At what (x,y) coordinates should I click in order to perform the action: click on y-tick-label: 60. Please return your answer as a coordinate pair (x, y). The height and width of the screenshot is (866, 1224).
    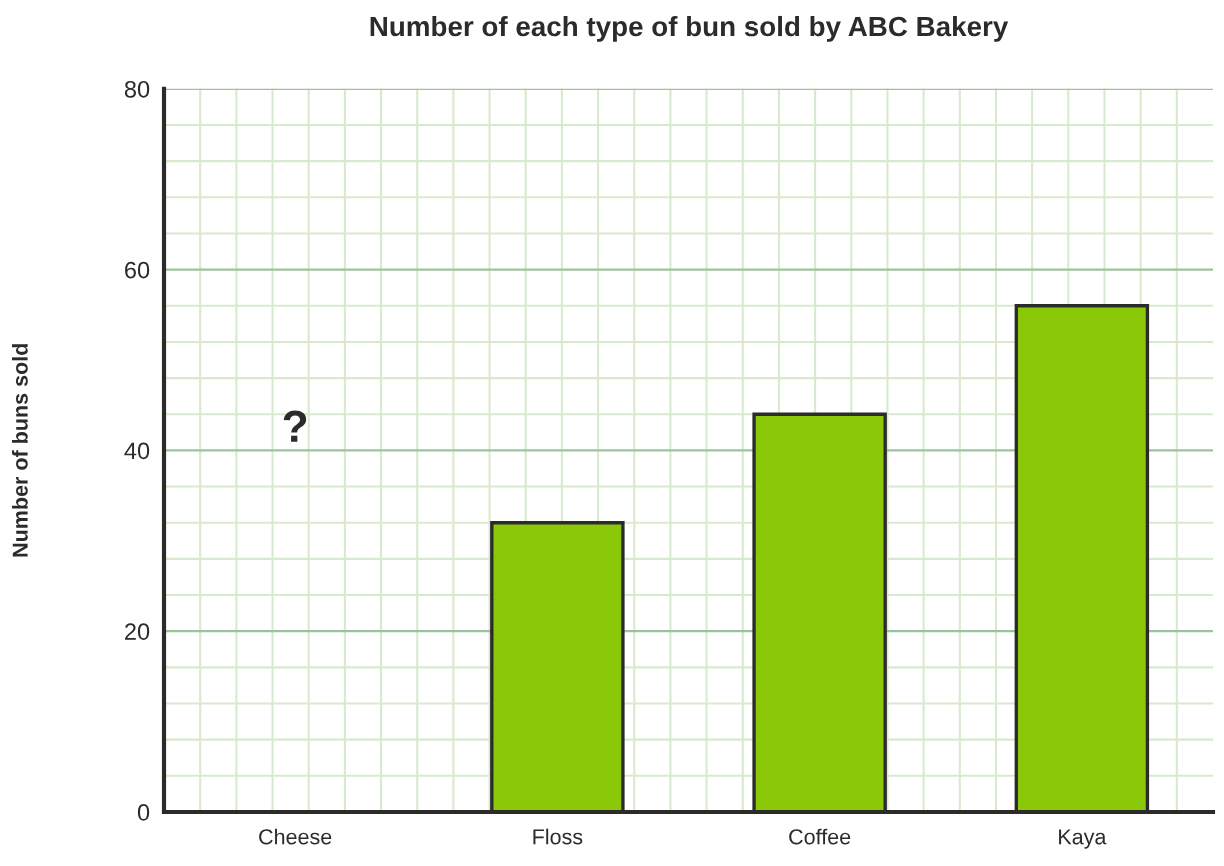
    Looking at the image, I should click on (137, 270).